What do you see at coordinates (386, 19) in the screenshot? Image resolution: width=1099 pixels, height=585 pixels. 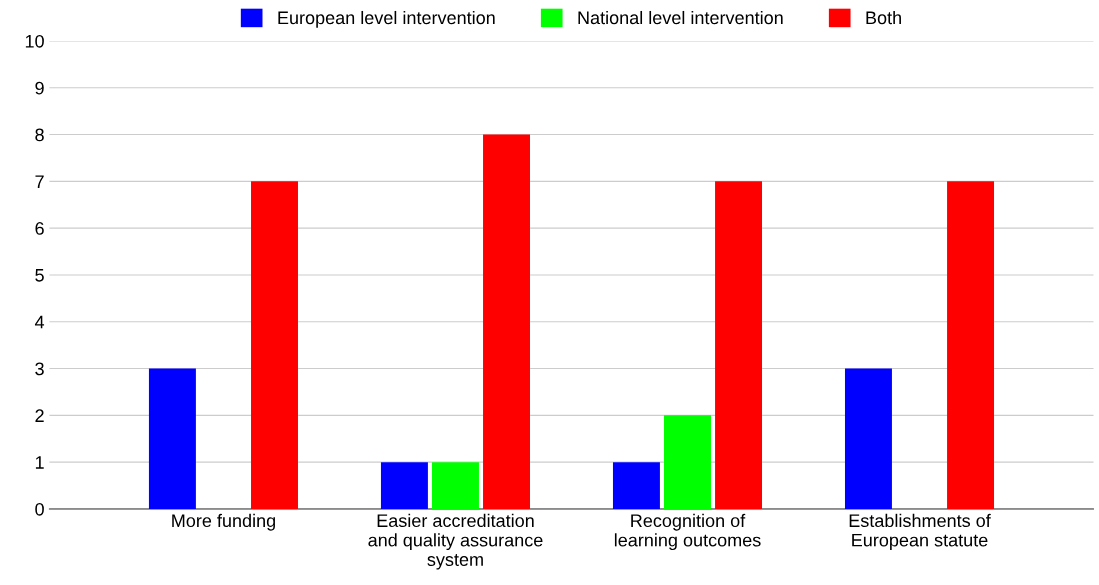 I see `legend-label: European level intervention` at bounding box center [386, 19].